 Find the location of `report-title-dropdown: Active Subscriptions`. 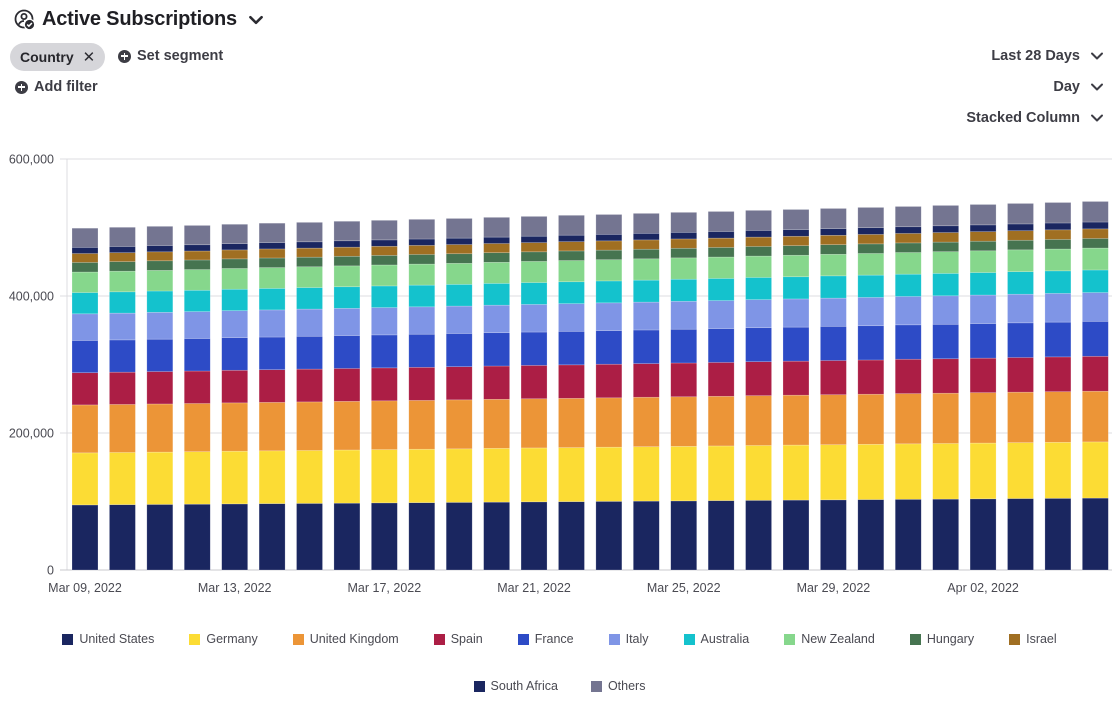

report-title-dropdown: Active Subscriptions is located at coordinates (139, 19).